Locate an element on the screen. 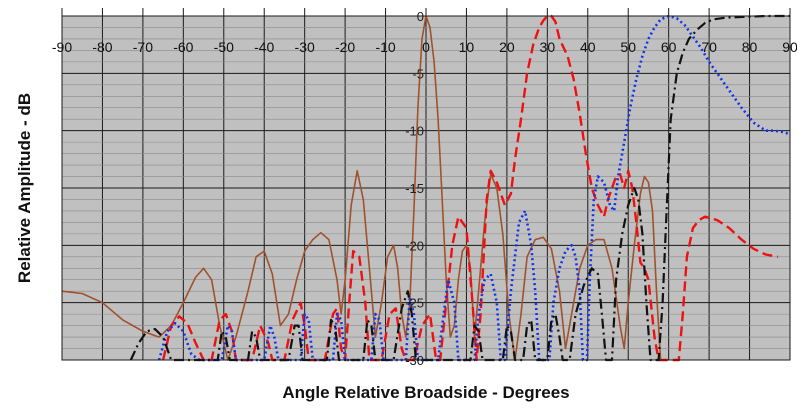  x-tick-label: 70 is located at coordinates (709, 47).